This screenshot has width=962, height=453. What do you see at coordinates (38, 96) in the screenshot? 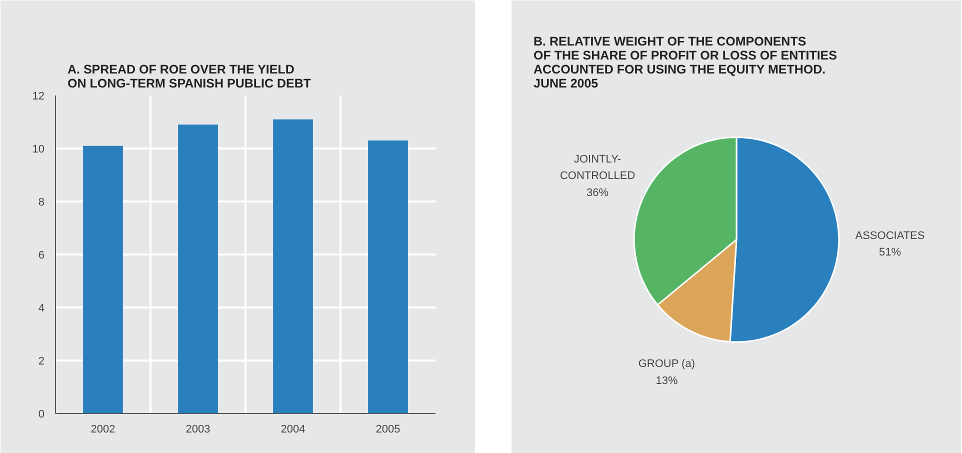
I see `y-tick-label: 12` at bounding box center [38, 96].